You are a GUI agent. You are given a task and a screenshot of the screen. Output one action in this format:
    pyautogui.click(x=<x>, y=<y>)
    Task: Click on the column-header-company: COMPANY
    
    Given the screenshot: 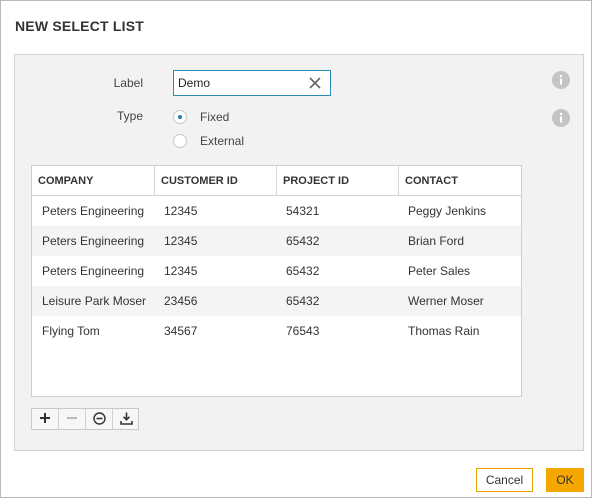 What is the action you would take?
    pyautogui.click(x=93, y=181)
    